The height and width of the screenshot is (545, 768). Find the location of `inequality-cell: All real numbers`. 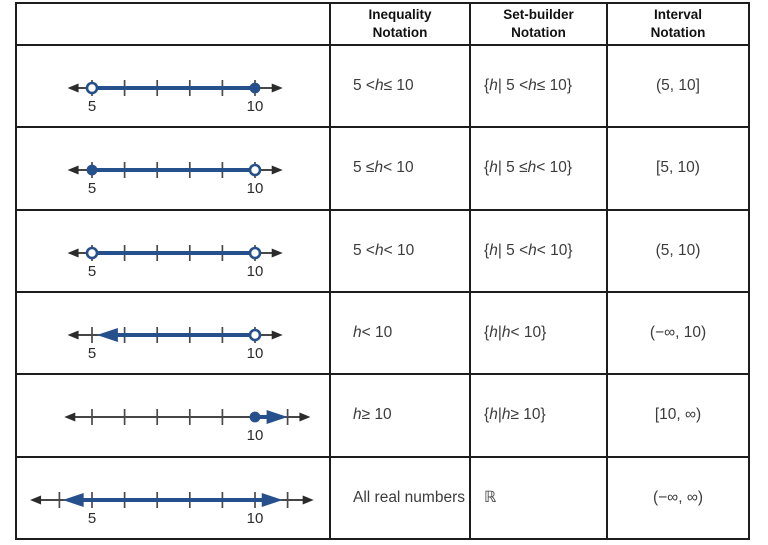

inequality-cell: All real numbers is located at coordinates (400, 497).